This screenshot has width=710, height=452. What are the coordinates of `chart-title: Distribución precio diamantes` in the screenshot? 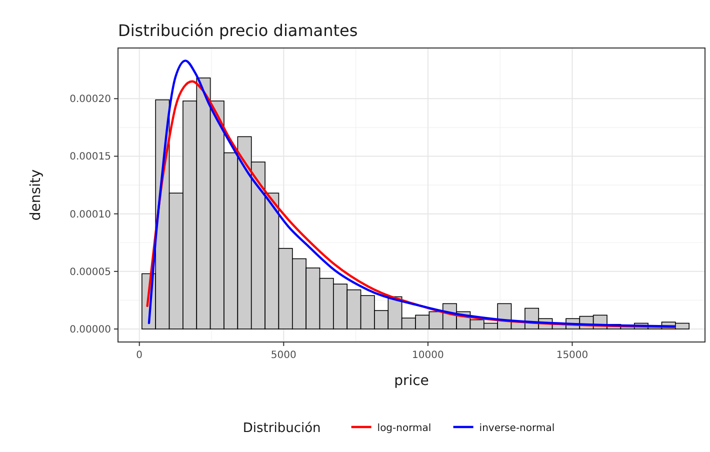 It's located at (238, 30).